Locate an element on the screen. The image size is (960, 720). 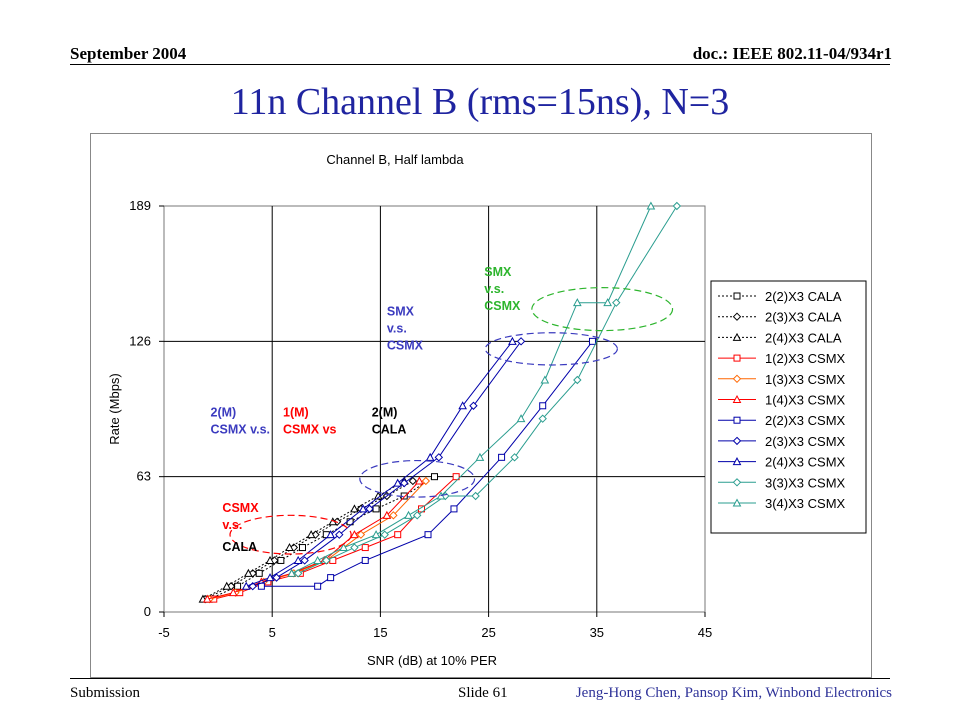
annotation: 2(M) CSMX v.s. is located at coordinates (241, 421).